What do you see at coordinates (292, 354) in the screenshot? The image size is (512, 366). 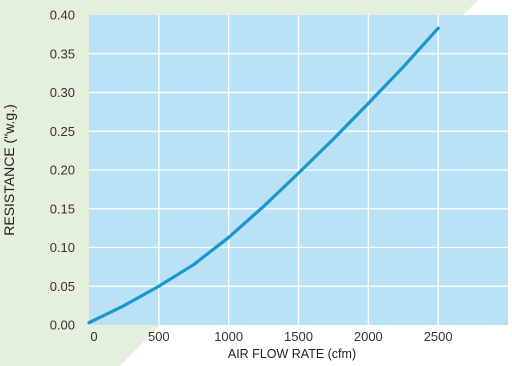 I see `x-axis-title: AIR FLOW RATE (cfm)` at bounding box center [292, 354].